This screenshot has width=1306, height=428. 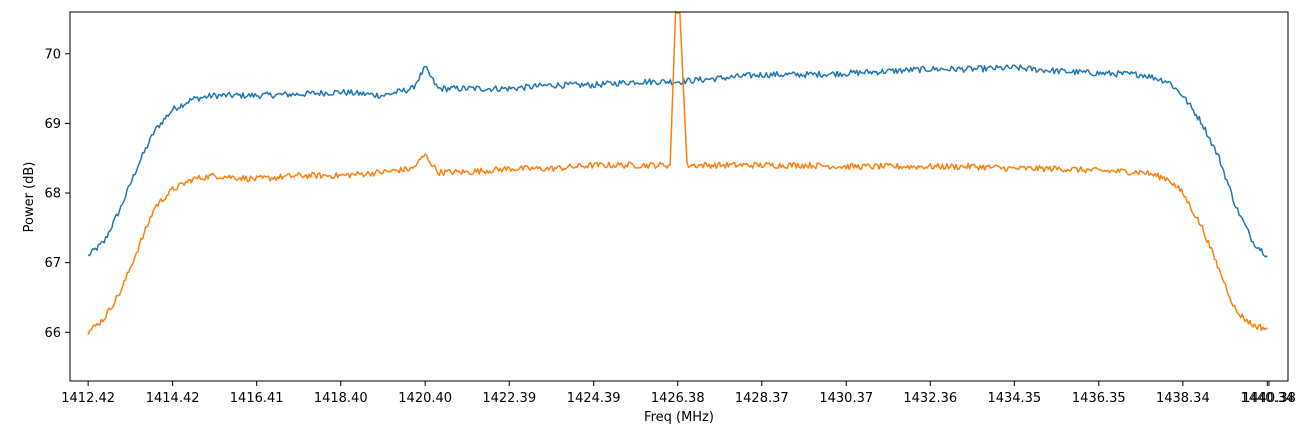 I want to click on x-tick-label: 1418.40, so click(x=341, y=398).